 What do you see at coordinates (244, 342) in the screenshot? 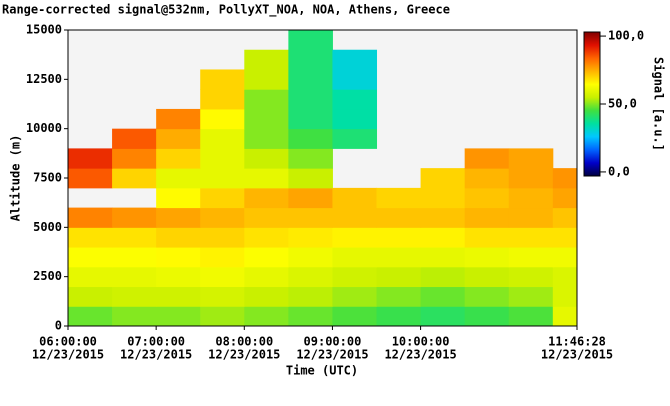
I see `x-tick-label: 08:00:00` at bounding box center [244, 342].